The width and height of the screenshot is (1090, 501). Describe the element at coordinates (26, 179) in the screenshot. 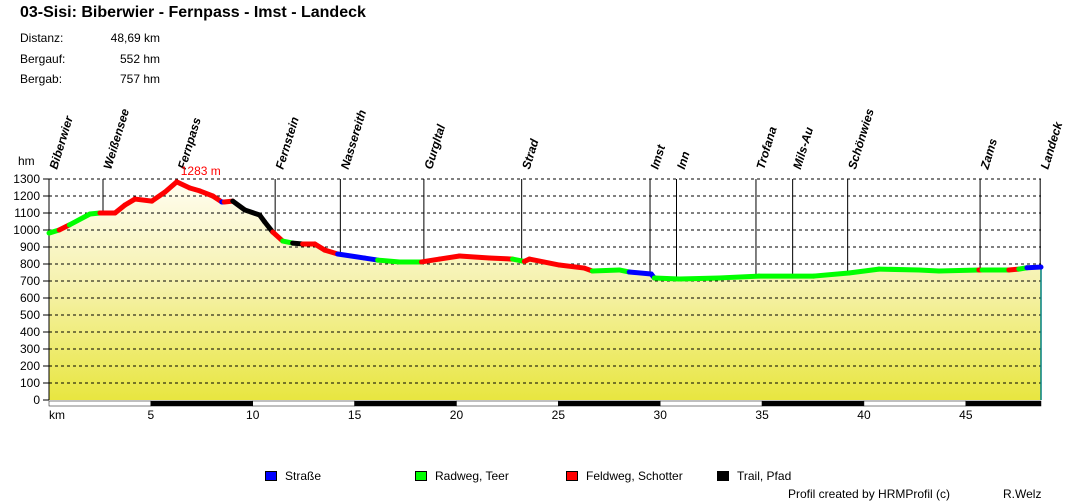

I see `y-tick-label: 1300` at that location.